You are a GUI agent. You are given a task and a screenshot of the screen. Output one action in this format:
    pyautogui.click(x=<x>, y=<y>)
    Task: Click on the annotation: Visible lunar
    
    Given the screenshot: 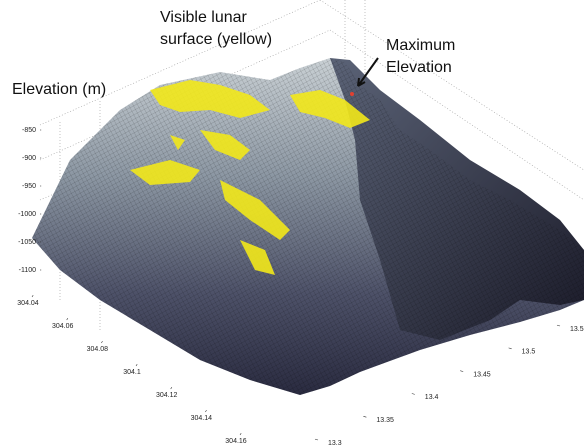 What is the action you would take?
    pyautogui.click(x=204, y=17)
    